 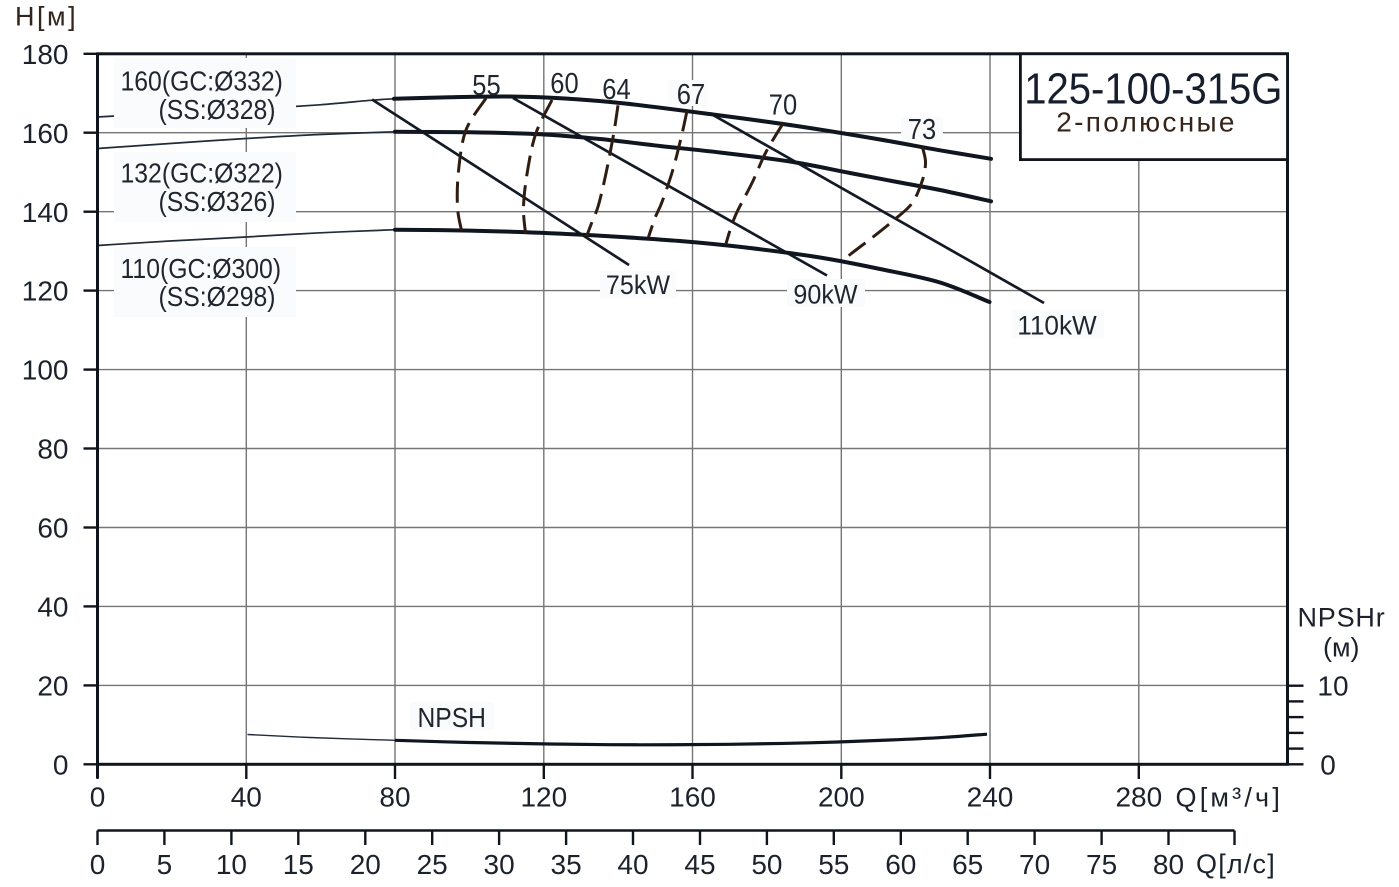 What do you see at coordinates (922, 128) in the screenshot?
I see `svg-text: 73` at bounding box center [922, 128].